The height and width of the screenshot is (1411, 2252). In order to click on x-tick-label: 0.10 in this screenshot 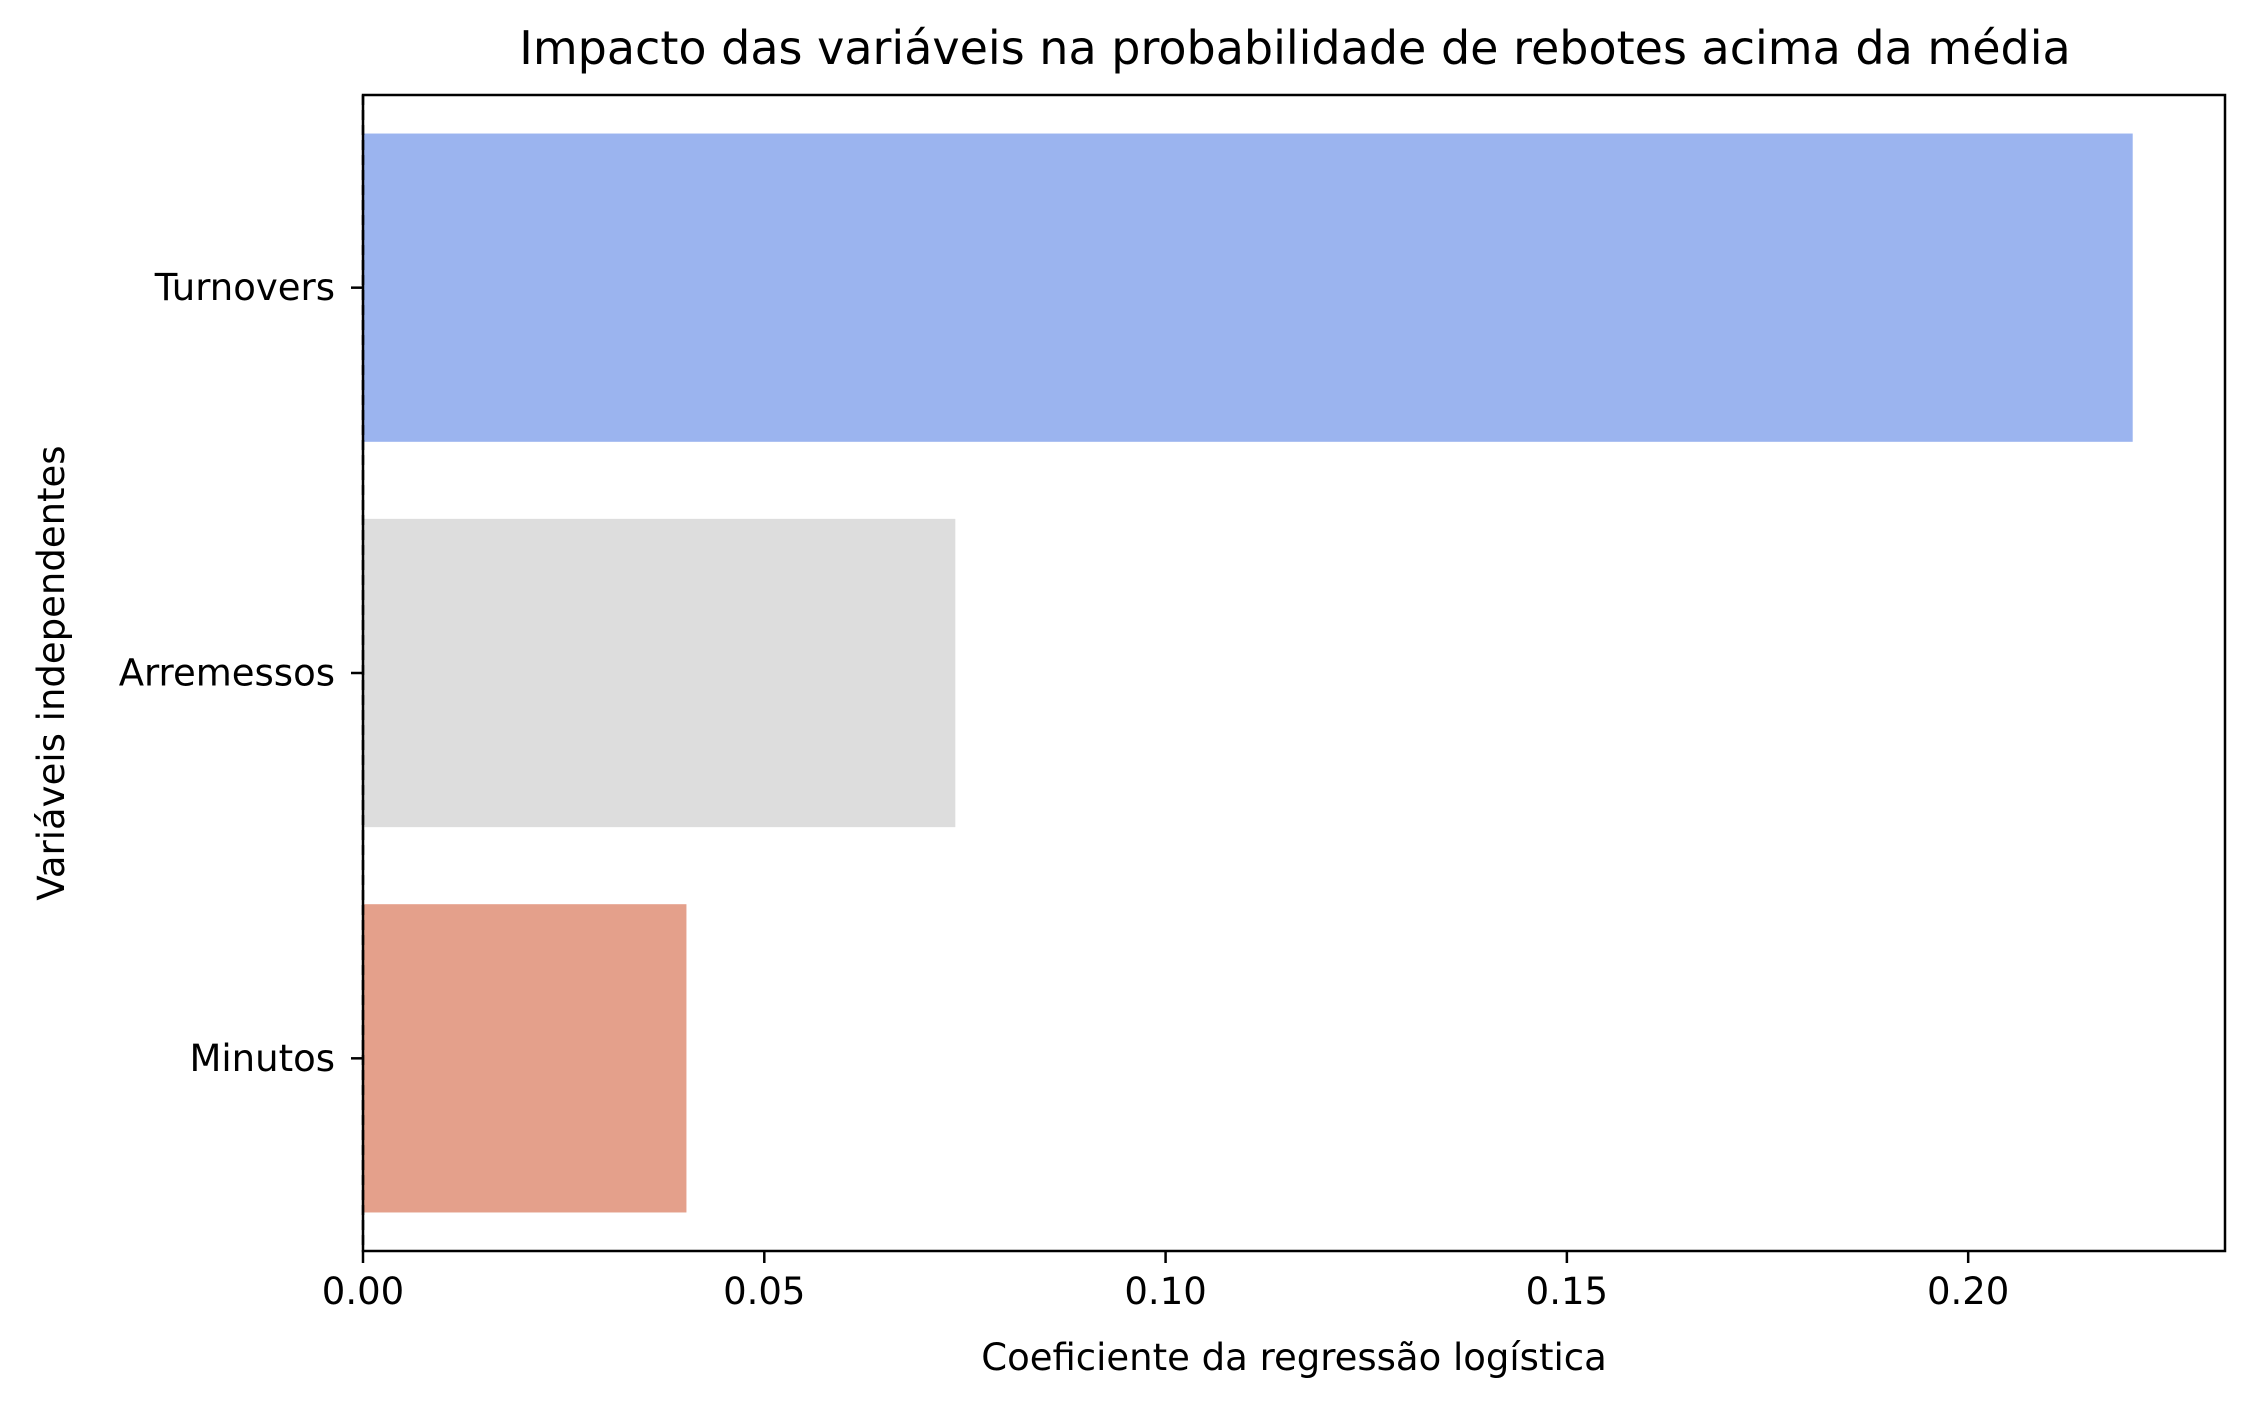, I will do `click(1165, 1291)`.